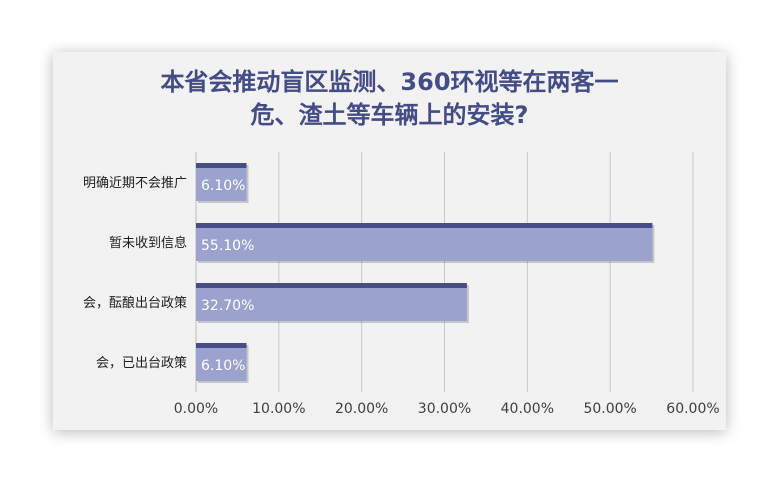 This screenshot has width=781, height=485. Describe the element at coordinates (361, 409) in the screenshot. I see `x-tick-label: 20.00%` at that location.